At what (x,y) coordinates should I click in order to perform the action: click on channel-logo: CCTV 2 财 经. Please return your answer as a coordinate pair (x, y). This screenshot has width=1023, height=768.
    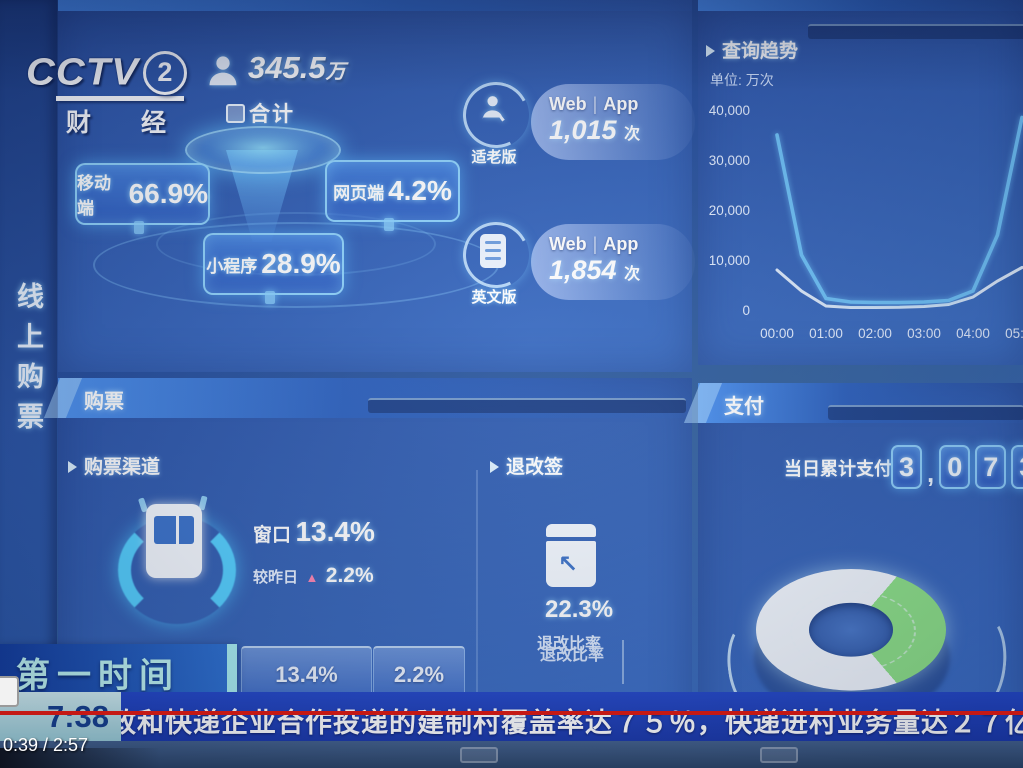
    Looking at the image, I should click on (113, 94).